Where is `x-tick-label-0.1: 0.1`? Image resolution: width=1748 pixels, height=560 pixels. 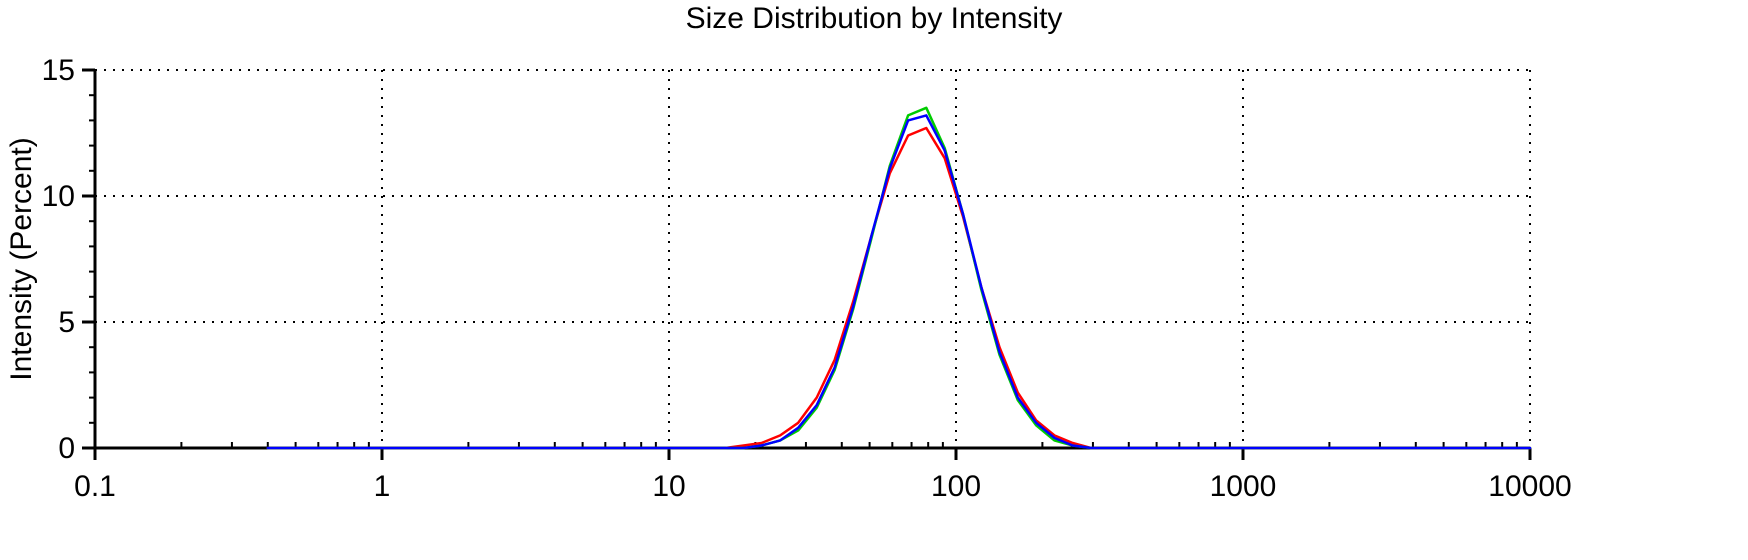 x-tick-label-0.1: 0.1 is located at coordinates (95, 486).